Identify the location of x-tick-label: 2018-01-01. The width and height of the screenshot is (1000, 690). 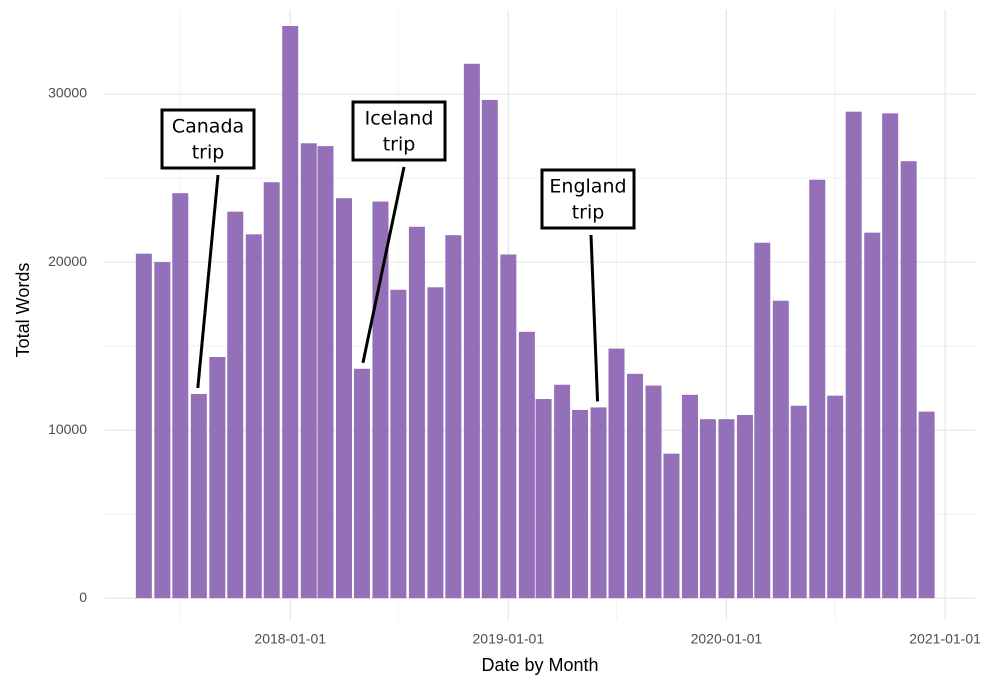
(290, 639).